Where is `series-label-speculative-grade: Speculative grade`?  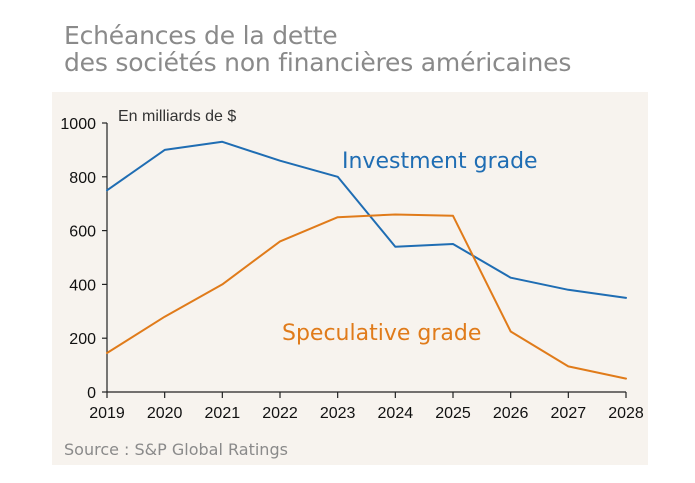
series-label-speculative-grade: Speculative grade is located at coordinates (381, 333).